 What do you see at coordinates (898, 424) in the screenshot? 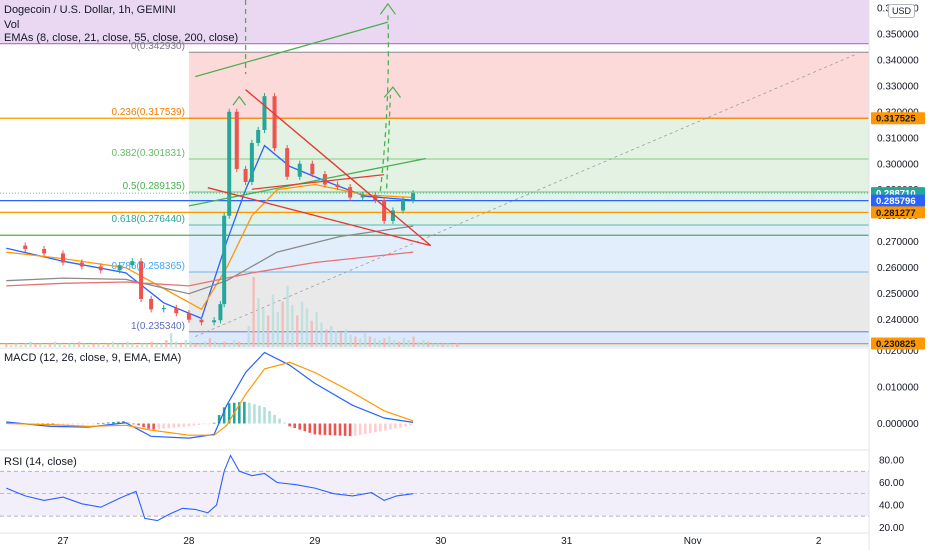
I see `macd-axis-tick: 0.000000` at bounding box center [898, 424].